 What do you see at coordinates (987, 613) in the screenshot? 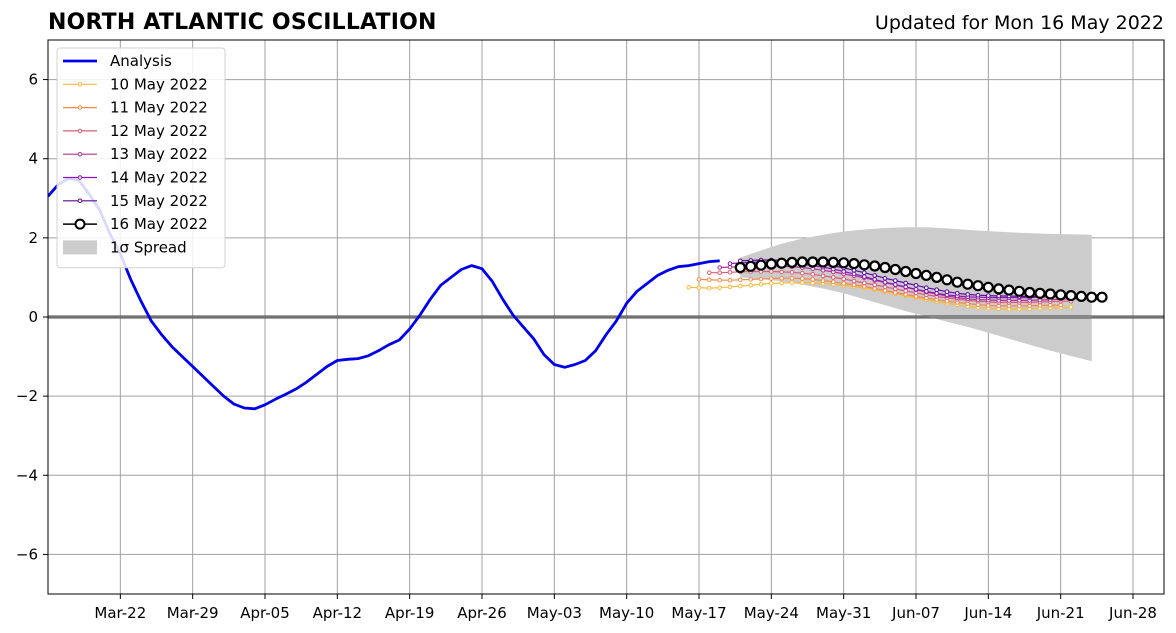
I see `x-tick-label: Jun-14` at bounding box center [987, 613].